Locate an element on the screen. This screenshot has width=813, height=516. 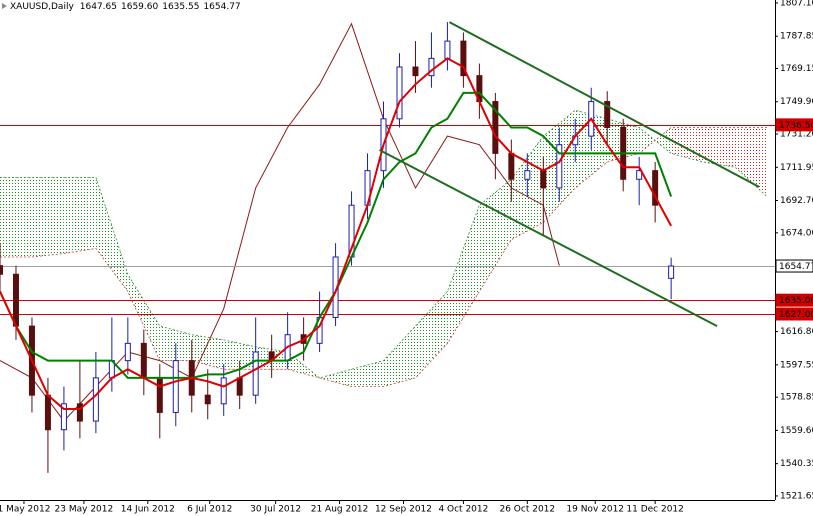
x-tick-label: 11 Dec 2012 is located at coordinates (655, 510).